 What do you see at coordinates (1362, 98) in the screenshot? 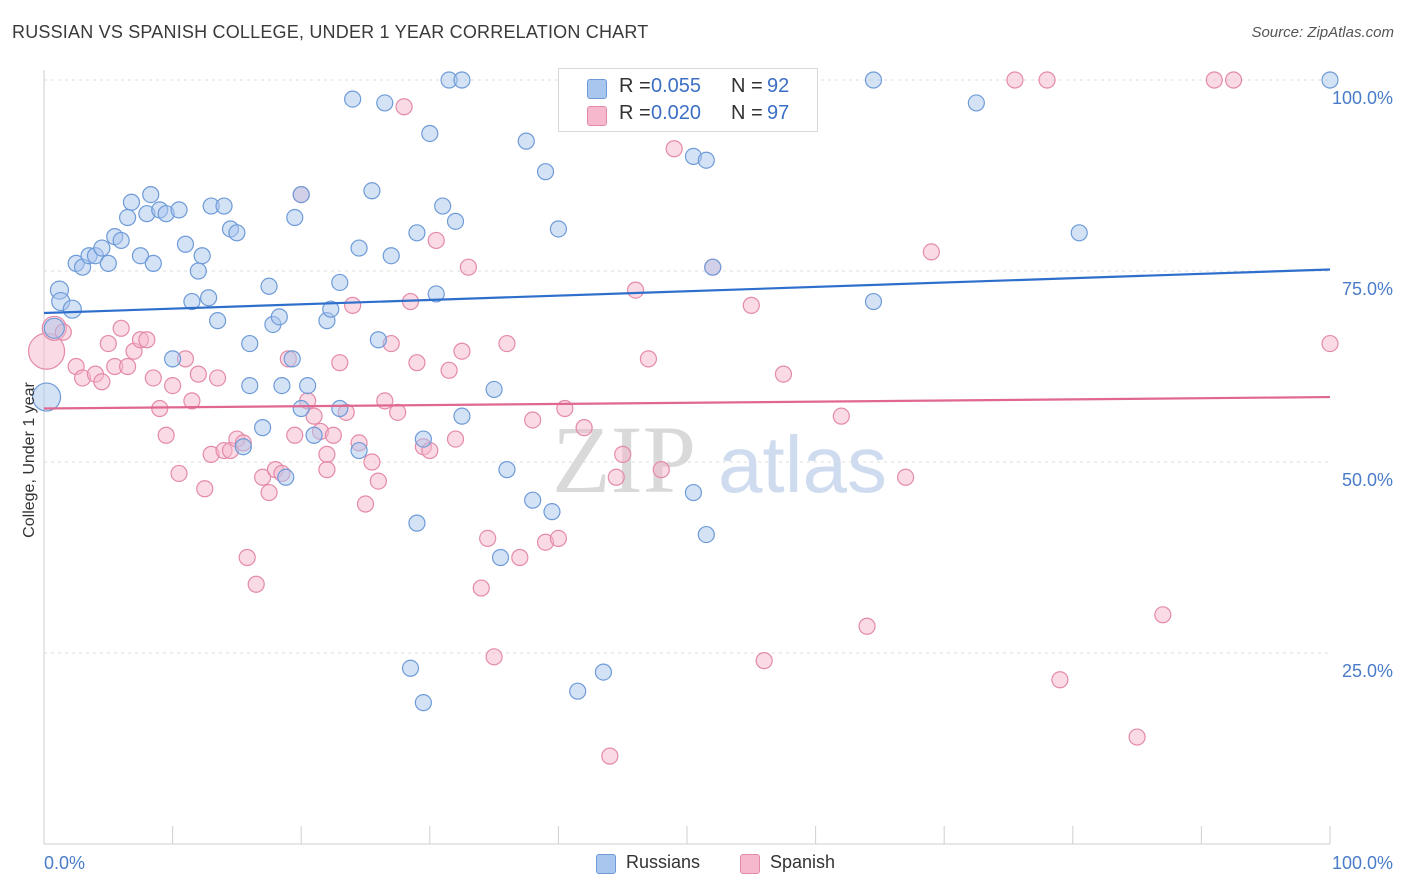
I see `y-tick-label: 100.0%` at bounding box center [1362, 98].